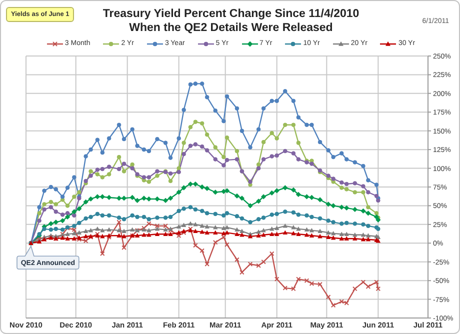  I want to click on chart-subtitle: When the QE2 Details Were Released, so click(231, 28).